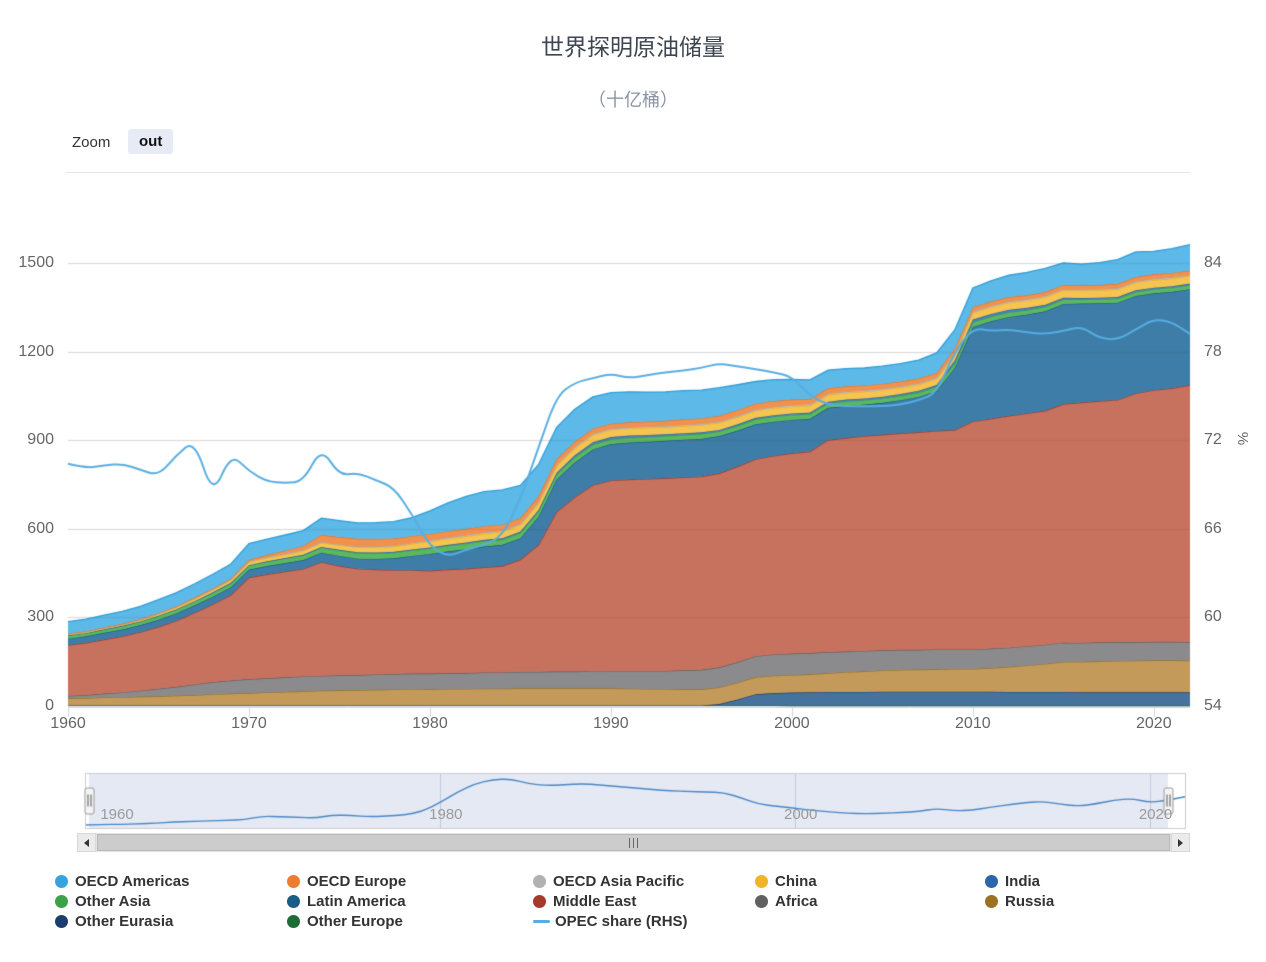  What do you see at coordinates (151, 141) in the screenshot?
I see `zoom-out-button: out` at bounding box center [151, 141].